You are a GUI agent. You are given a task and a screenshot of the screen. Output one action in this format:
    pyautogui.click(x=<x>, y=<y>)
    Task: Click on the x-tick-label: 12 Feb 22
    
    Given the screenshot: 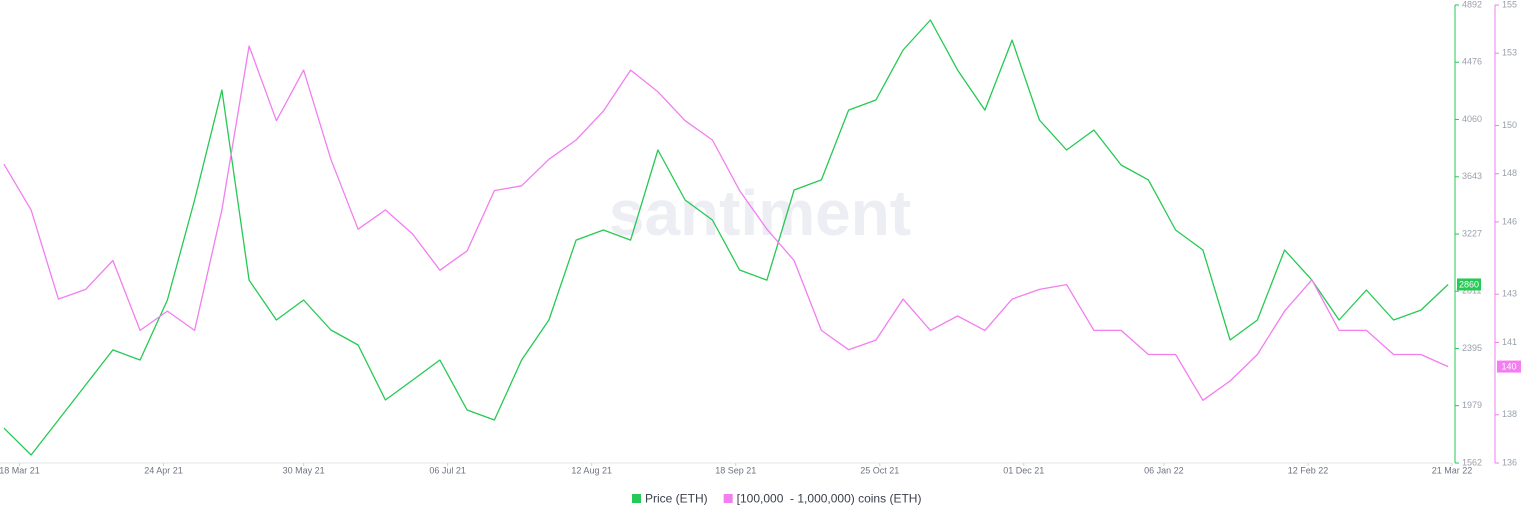 What is the action you would take?
    pyautogui.click(x=1308, y=470)
    